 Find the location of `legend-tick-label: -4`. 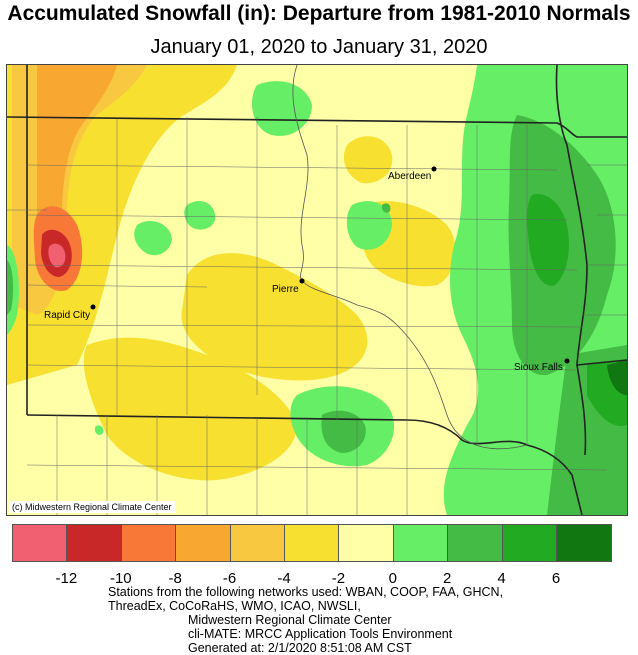

legend-tick-label: -4 is located at coordinates (284, 578).